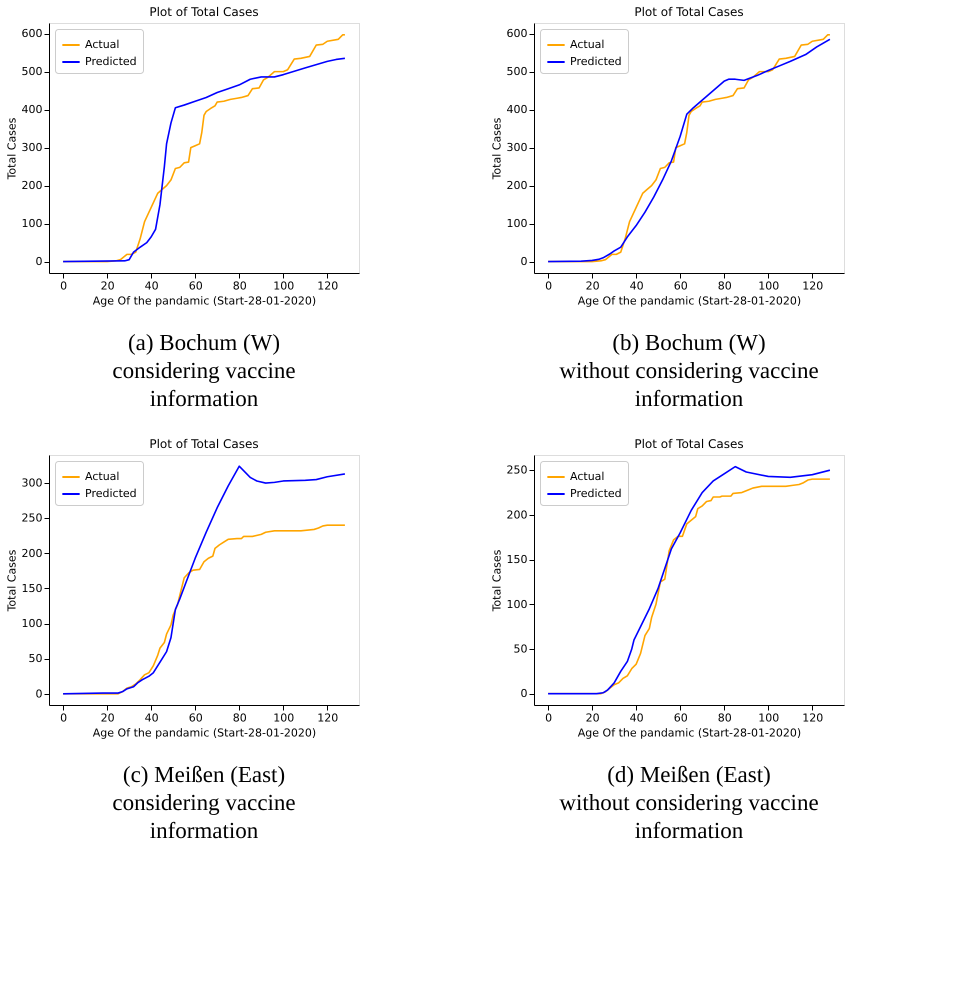 This screenshot has height=987, width=979. What do you see at coordinates (204, 580) in the screenshot?
I see `line-series` at bounding box center [204, 580].